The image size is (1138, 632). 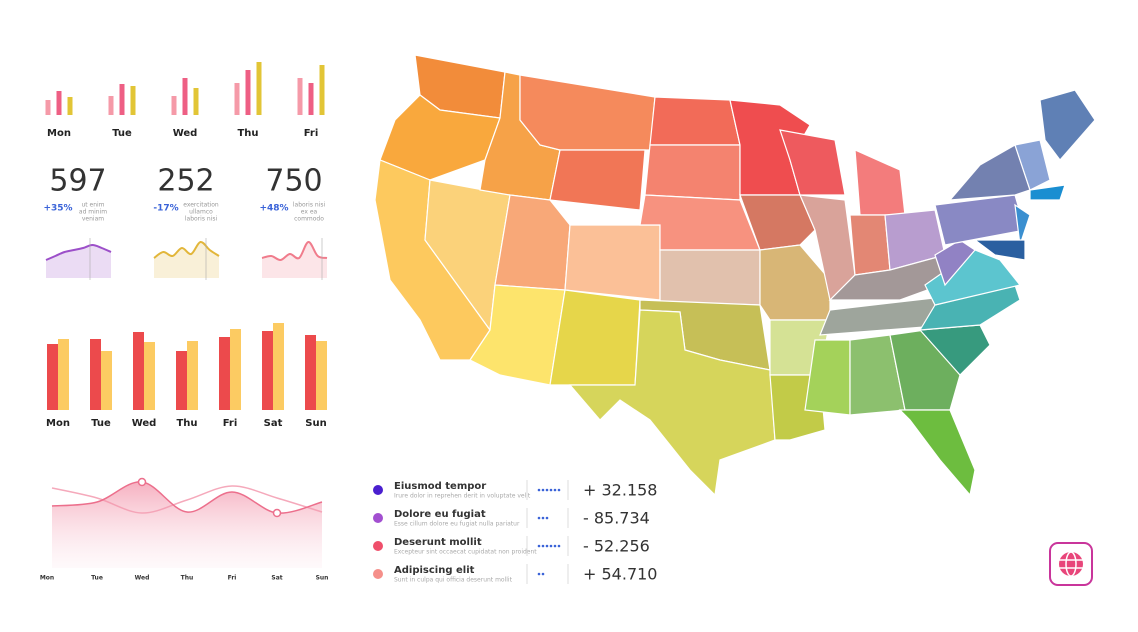 I want to click on legend-value: - 52.256, so click(x=616, y=546).